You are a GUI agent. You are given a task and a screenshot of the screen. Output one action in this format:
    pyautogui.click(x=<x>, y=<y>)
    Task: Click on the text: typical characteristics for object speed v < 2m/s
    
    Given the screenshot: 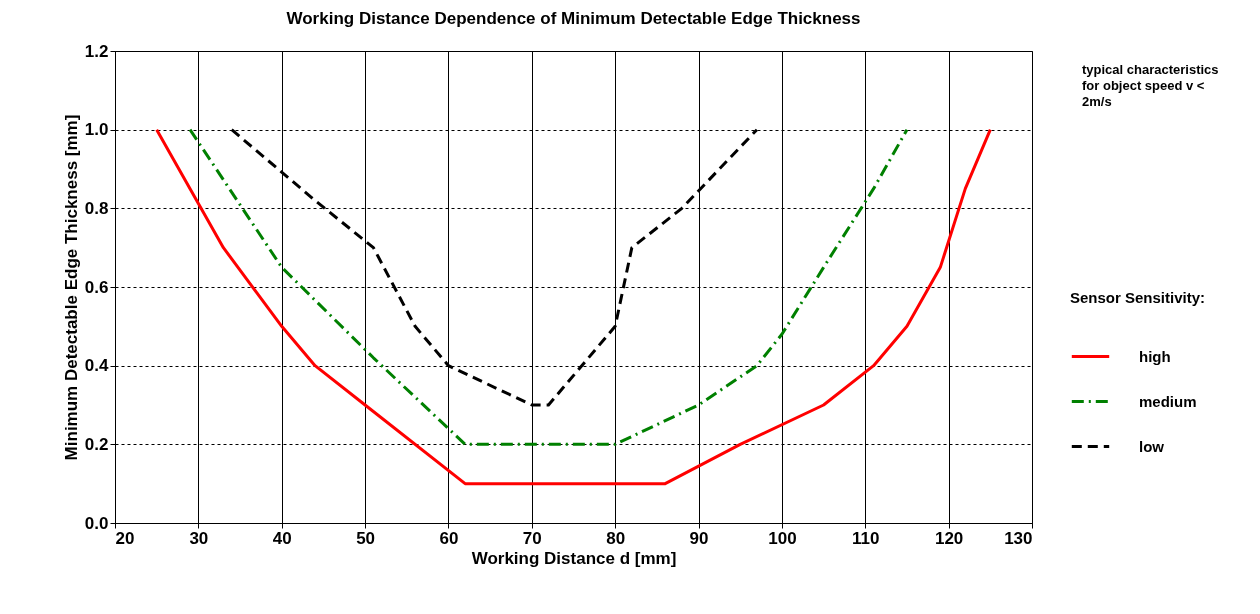 What is the action you would take?
    pyautogui.click(x=1151, y=86)
    